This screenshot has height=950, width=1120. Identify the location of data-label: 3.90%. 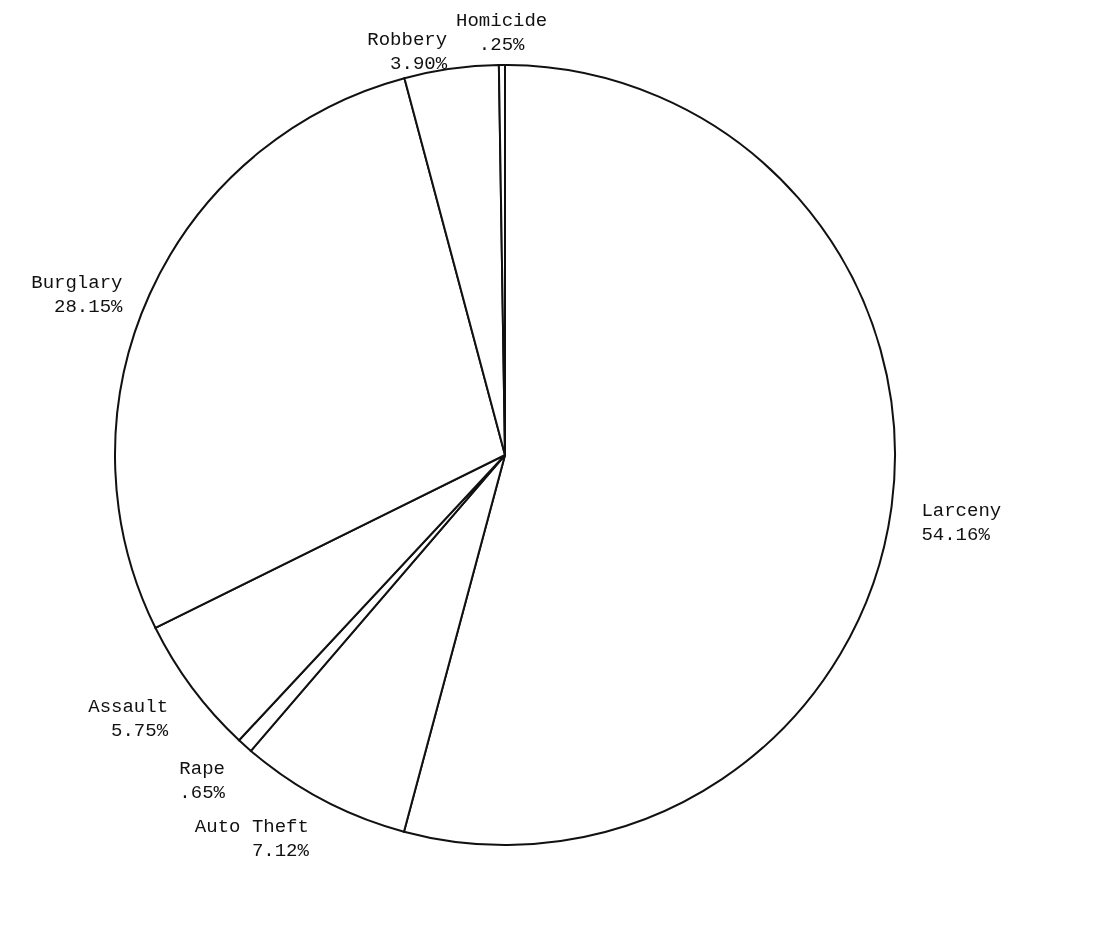
(419, 64).